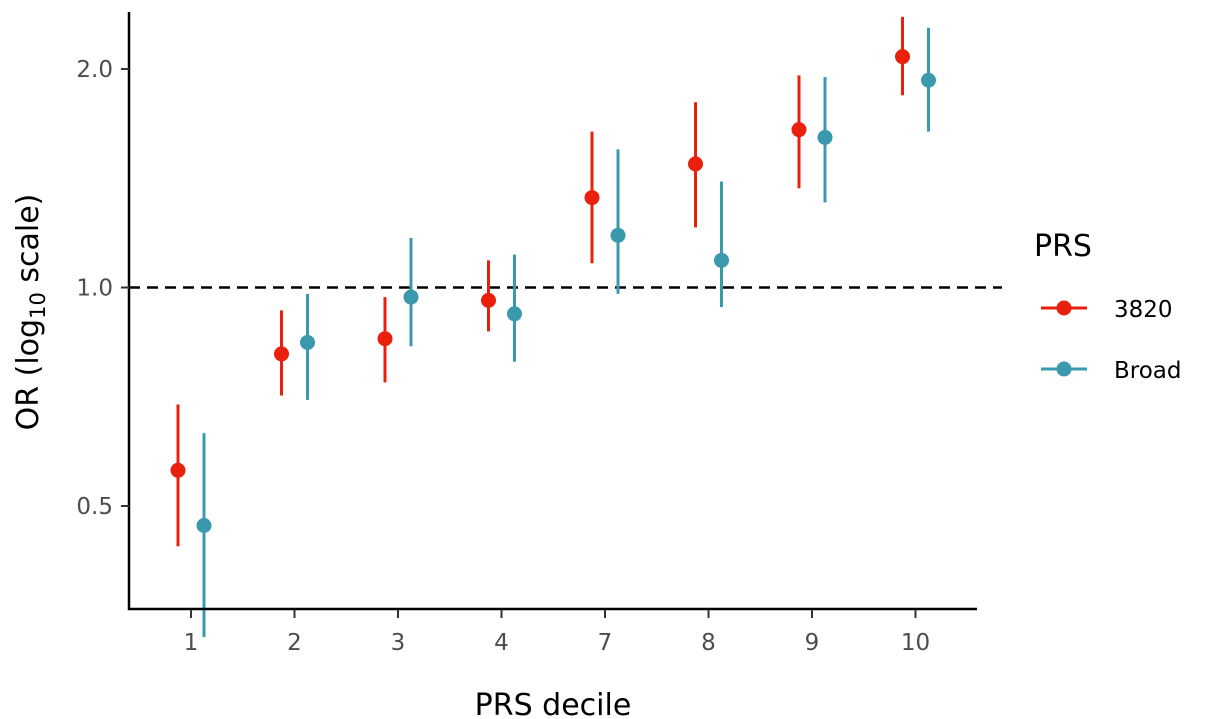  Describe the element at coordinates (28, 374) in the screenshot. I see `y-axis-title-prefix: OR (log` at that location.